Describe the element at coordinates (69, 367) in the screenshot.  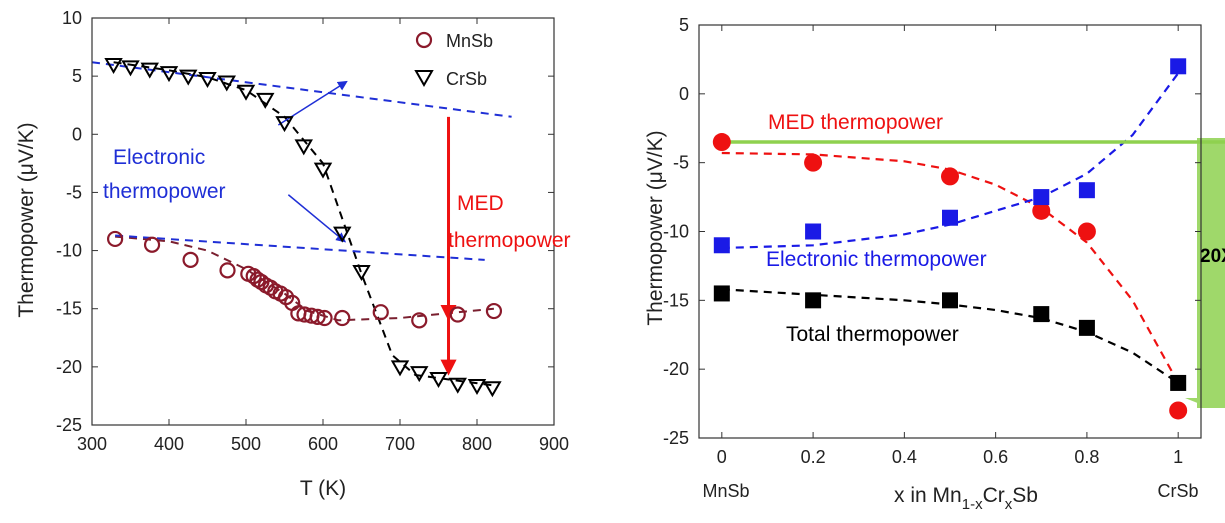
I see `y-tick-label: -20` at that location.